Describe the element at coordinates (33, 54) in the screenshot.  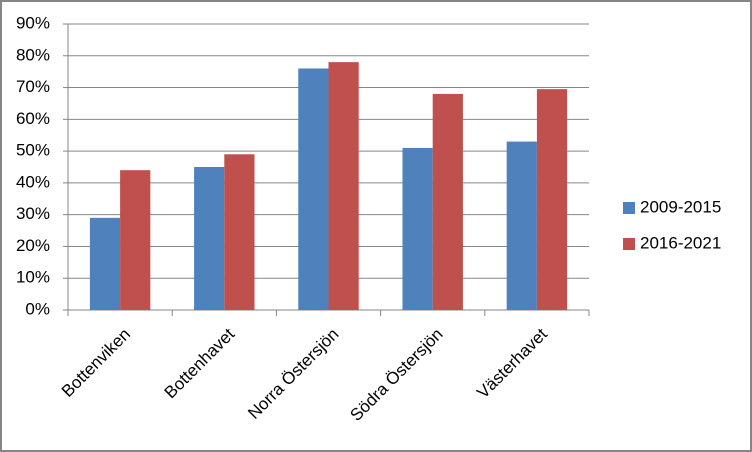
I see `y-tick-label: 80%` at that location.